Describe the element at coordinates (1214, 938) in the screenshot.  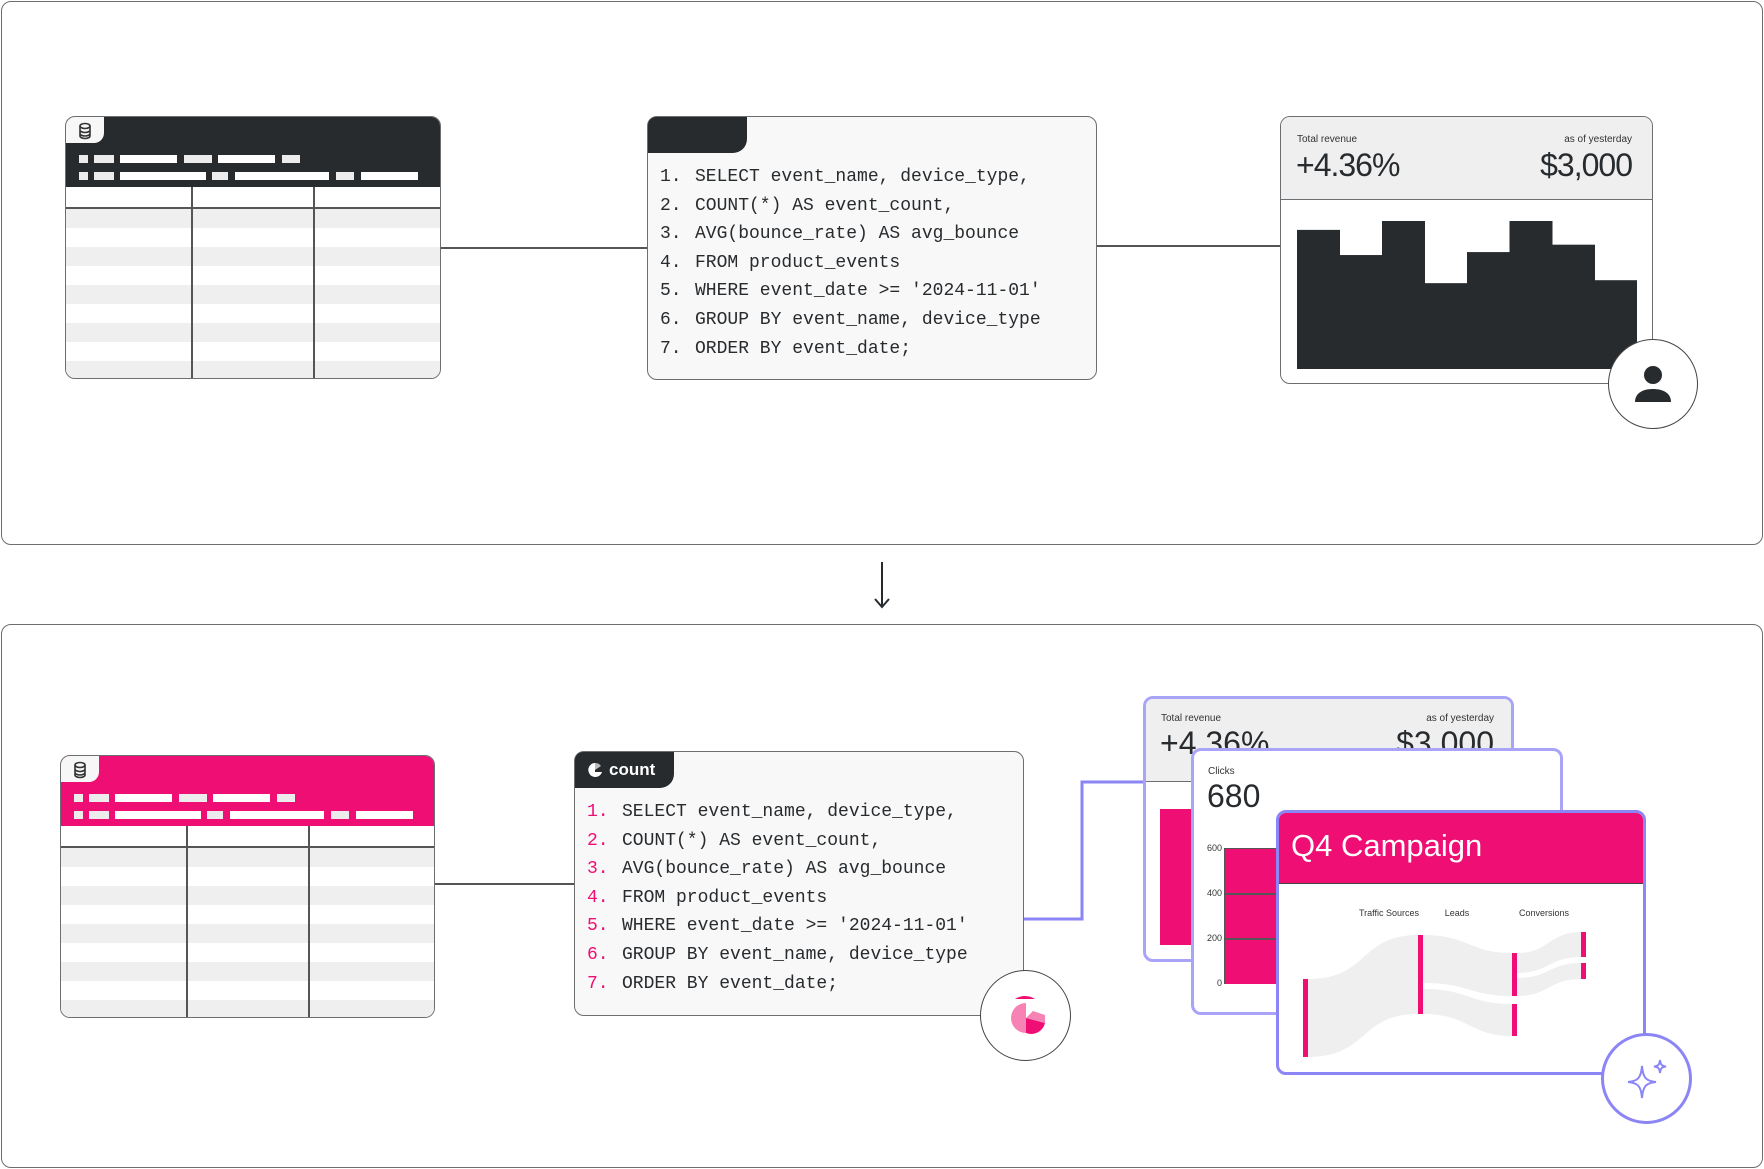
I see `y-tick: 200` at that location.